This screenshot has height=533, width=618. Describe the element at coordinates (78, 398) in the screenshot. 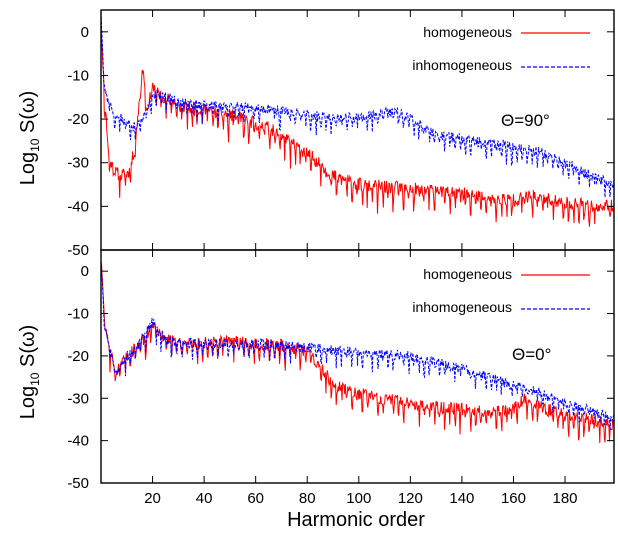

I see `bot-ytick-label: -30` at that location.